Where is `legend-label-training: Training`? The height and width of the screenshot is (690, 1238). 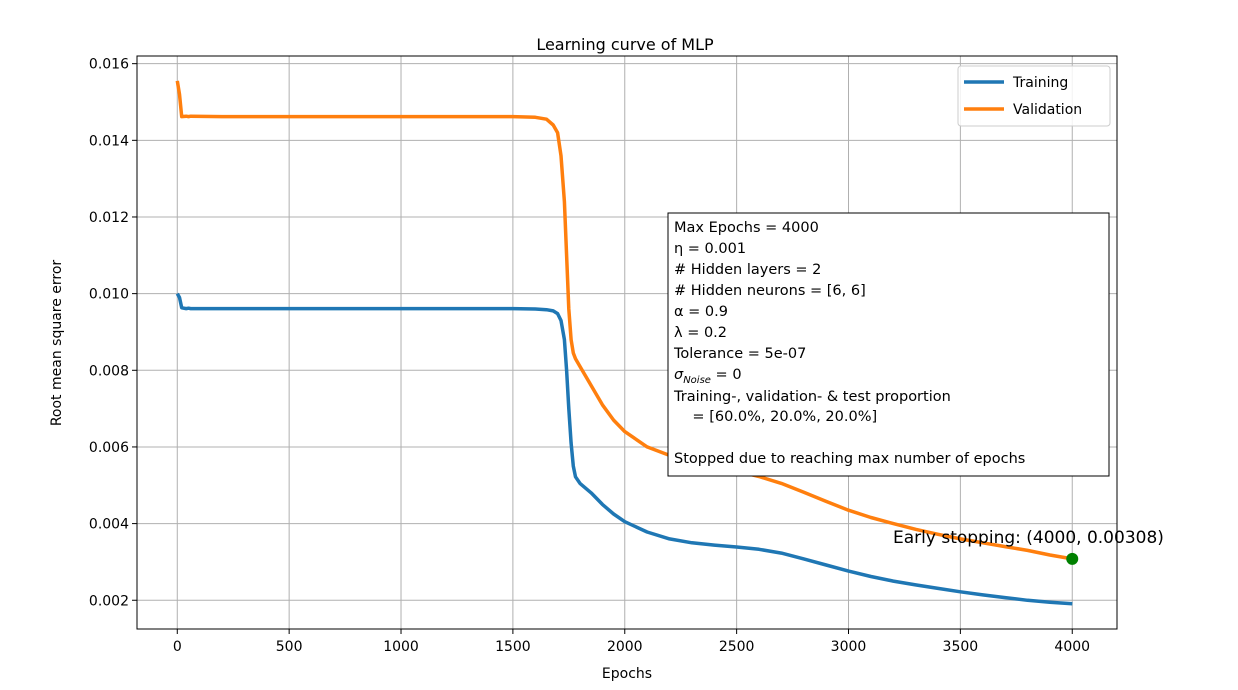 legend-label-training: Training is located at coordinates (1040, 83).